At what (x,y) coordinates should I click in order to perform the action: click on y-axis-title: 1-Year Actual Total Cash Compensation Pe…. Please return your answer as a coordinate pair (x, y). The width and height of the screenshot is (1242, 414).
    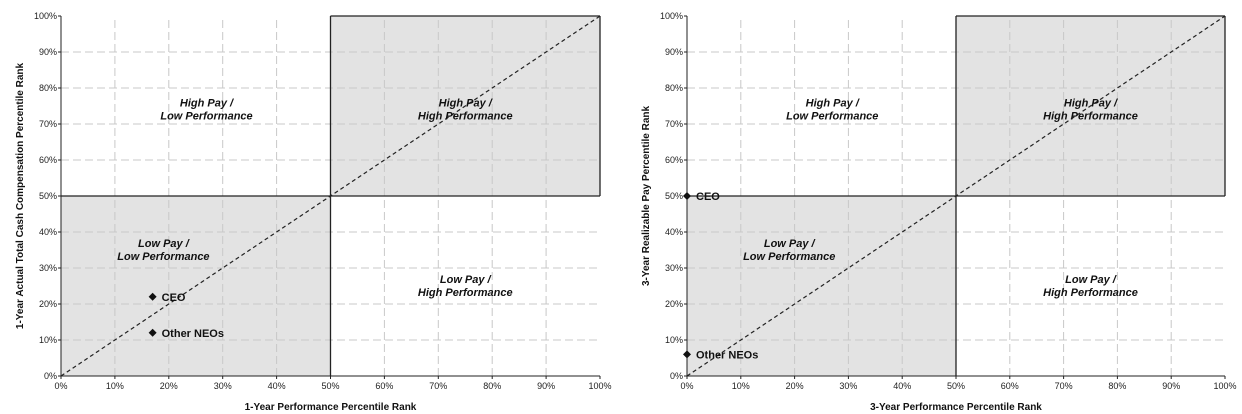
    Looking at the image, I should click on (20, 195).